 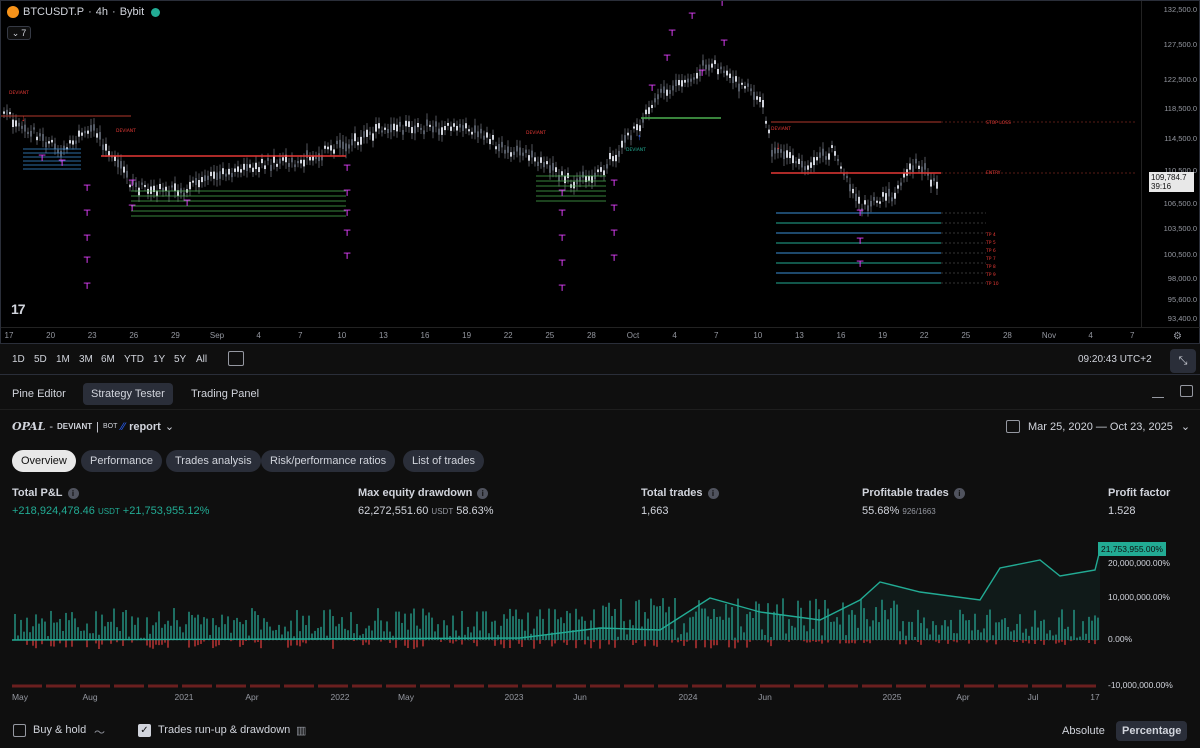 I want to click on market-open-icon, so click(x=156, y=12).